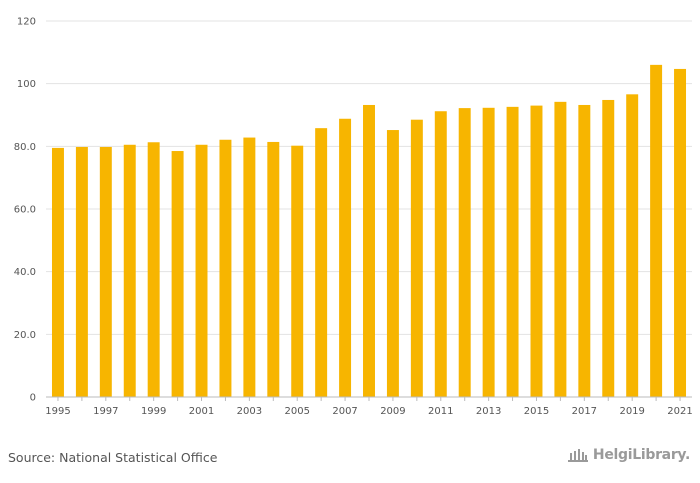  Describe the element at coordinates (57, 411) in the screenshot. I see `x-tick-label: 1995` at that location.